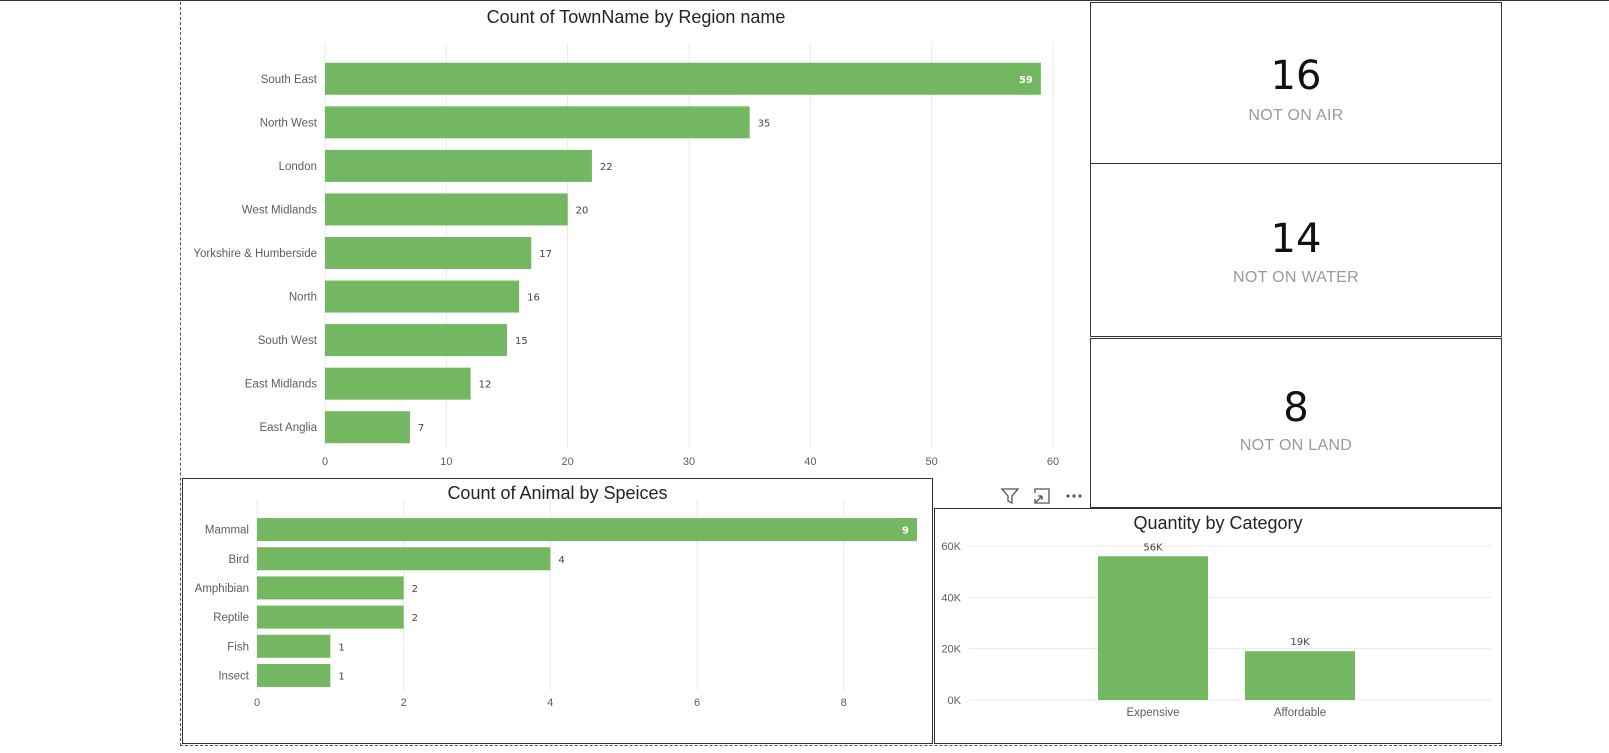 This screenshot has width=1609, height=753. I want to click on animal-category-label: Amphibian, so click(222, 589).